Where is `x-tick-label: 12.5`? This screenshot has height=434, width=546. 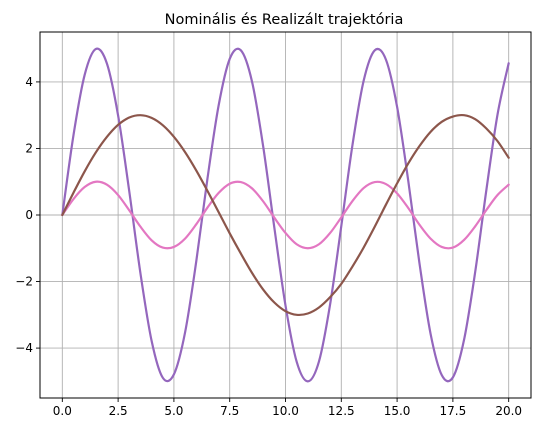
x-tick-label: 12.5 is located at coordinates (341, 411).